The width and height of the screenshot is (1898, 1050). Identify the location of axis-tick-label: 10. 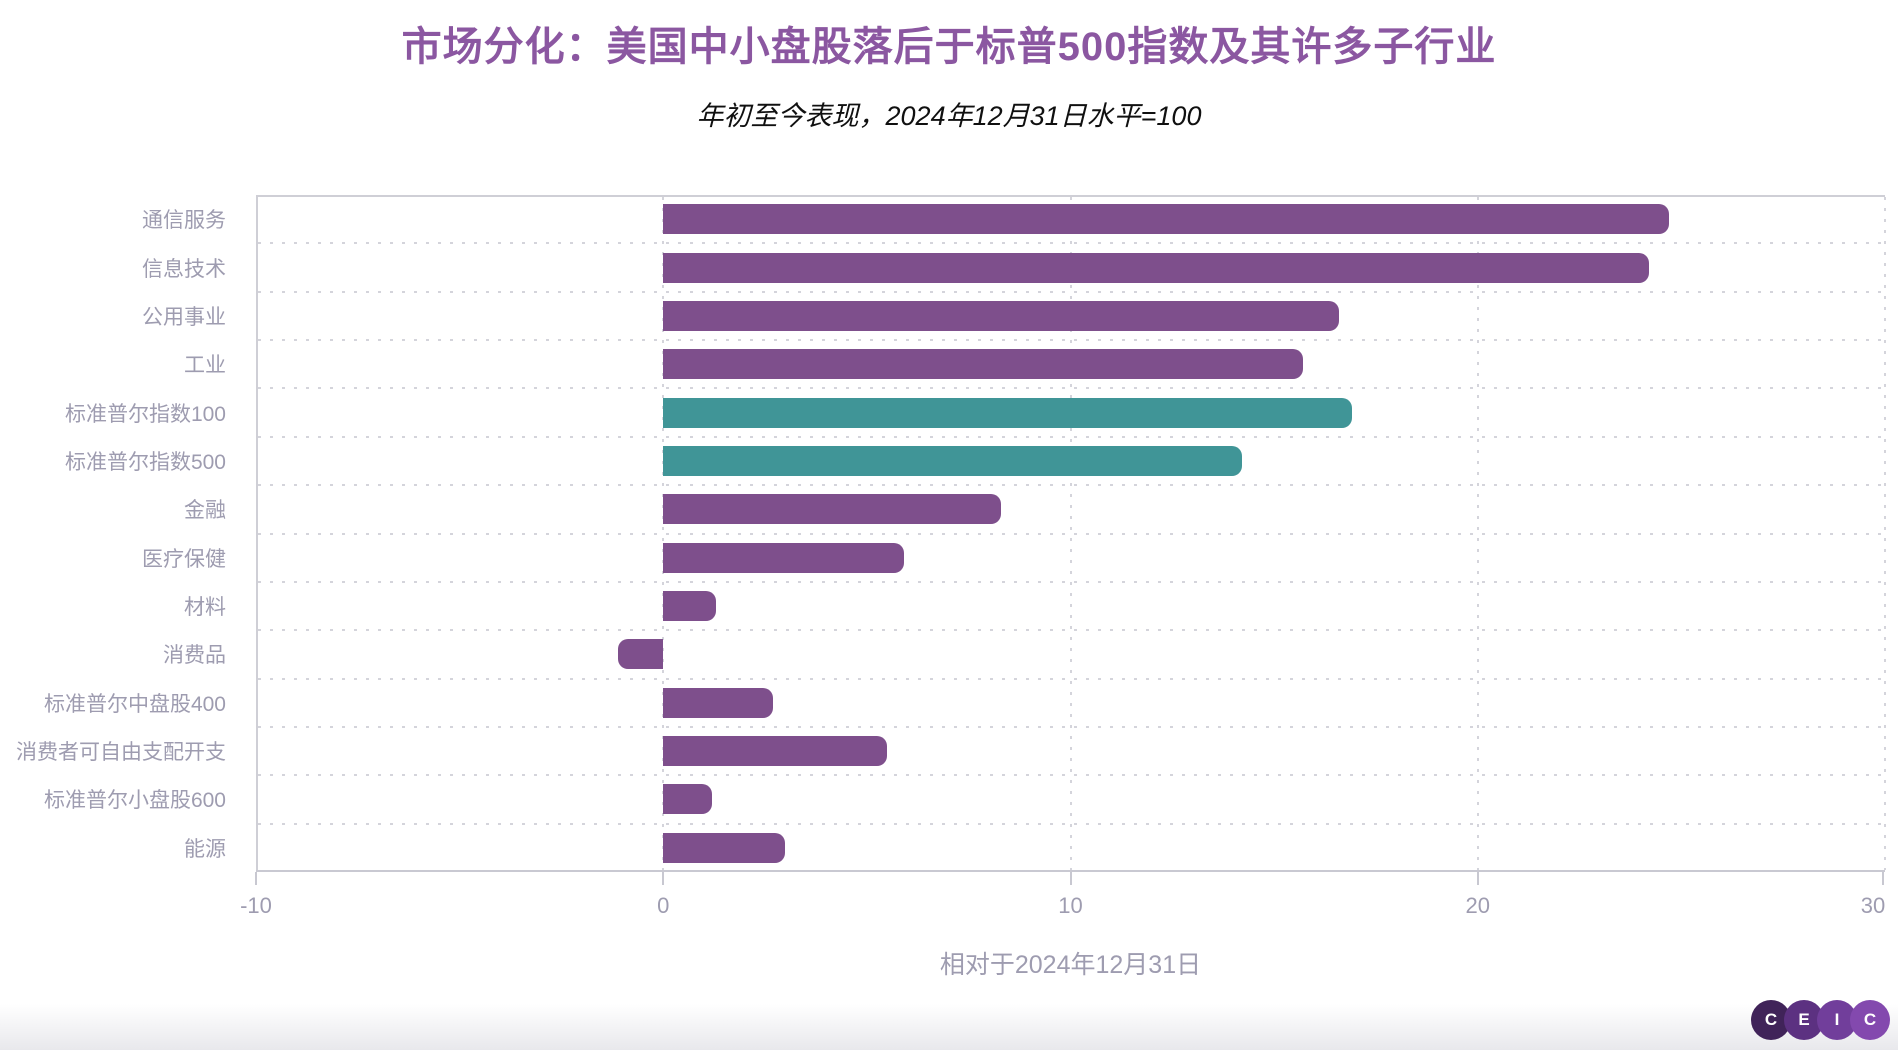
(1070, 905).